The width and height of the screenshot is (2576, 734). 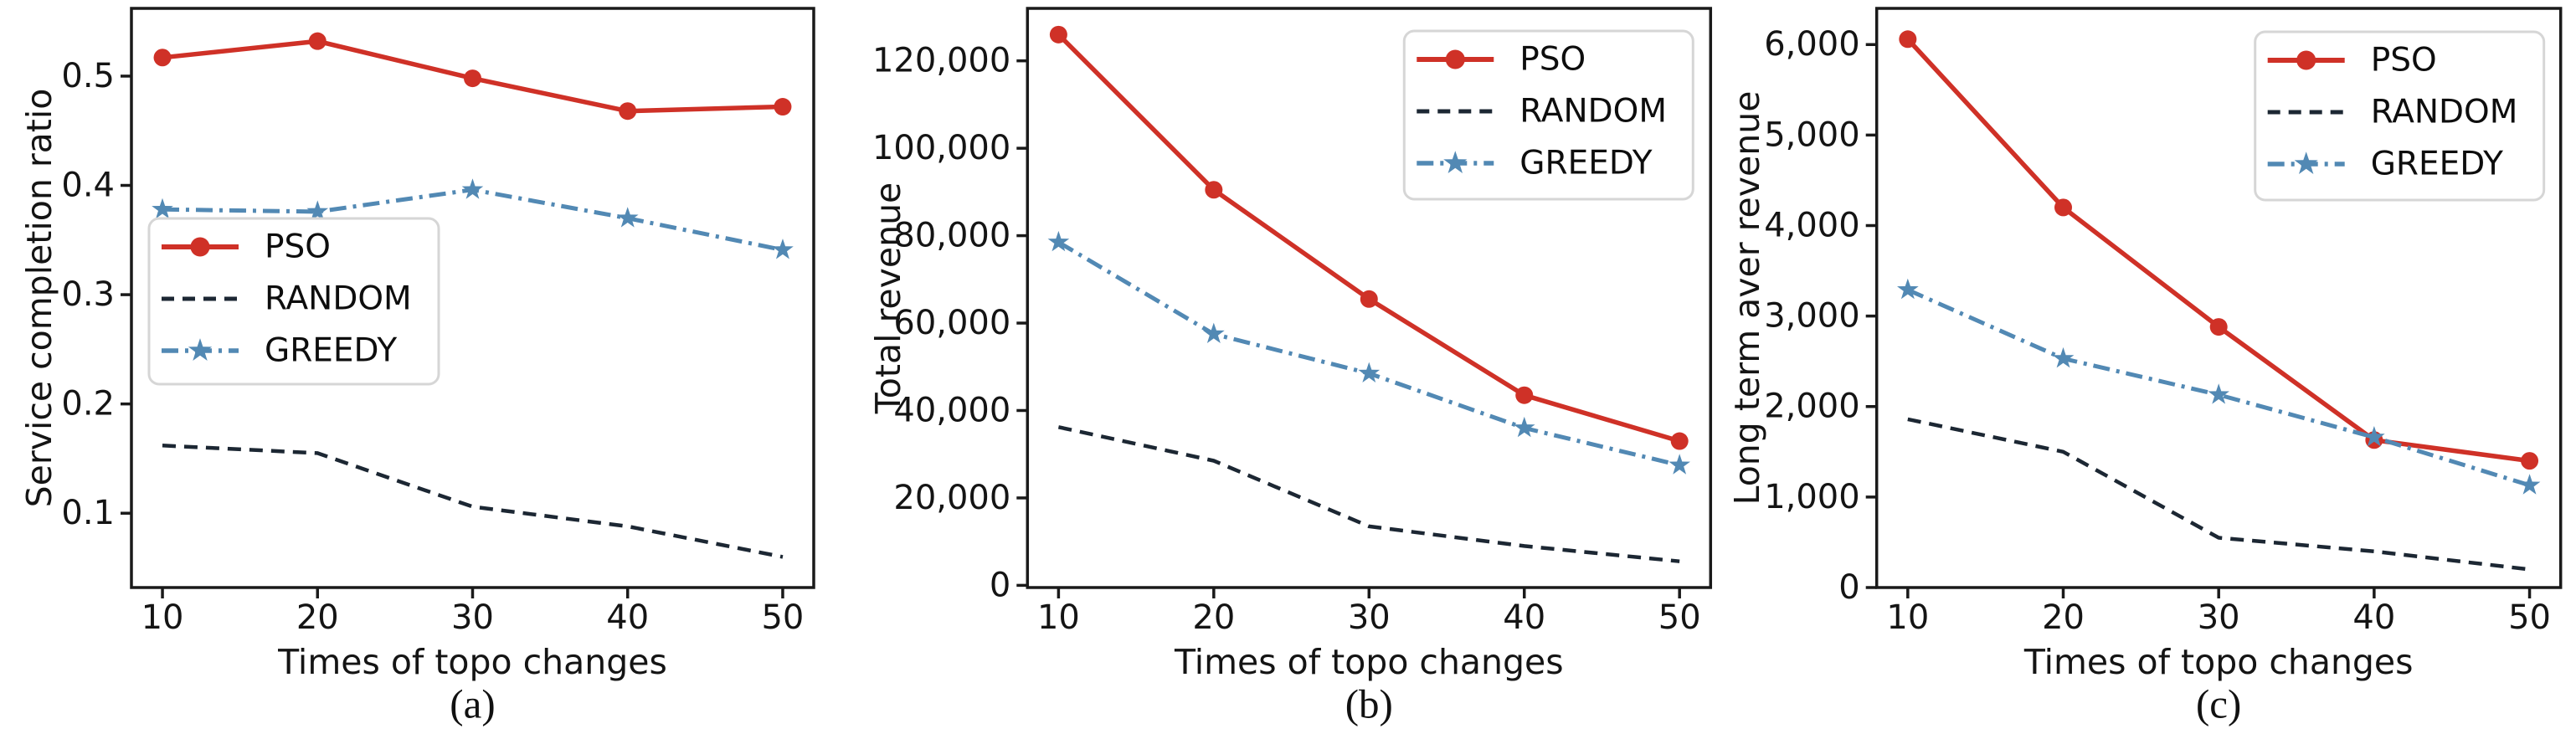 What do you see at coordinates (1813, 226) in the screenshot?
I see `y-tick-label: 4,000` at bounding box center [1813, 226].